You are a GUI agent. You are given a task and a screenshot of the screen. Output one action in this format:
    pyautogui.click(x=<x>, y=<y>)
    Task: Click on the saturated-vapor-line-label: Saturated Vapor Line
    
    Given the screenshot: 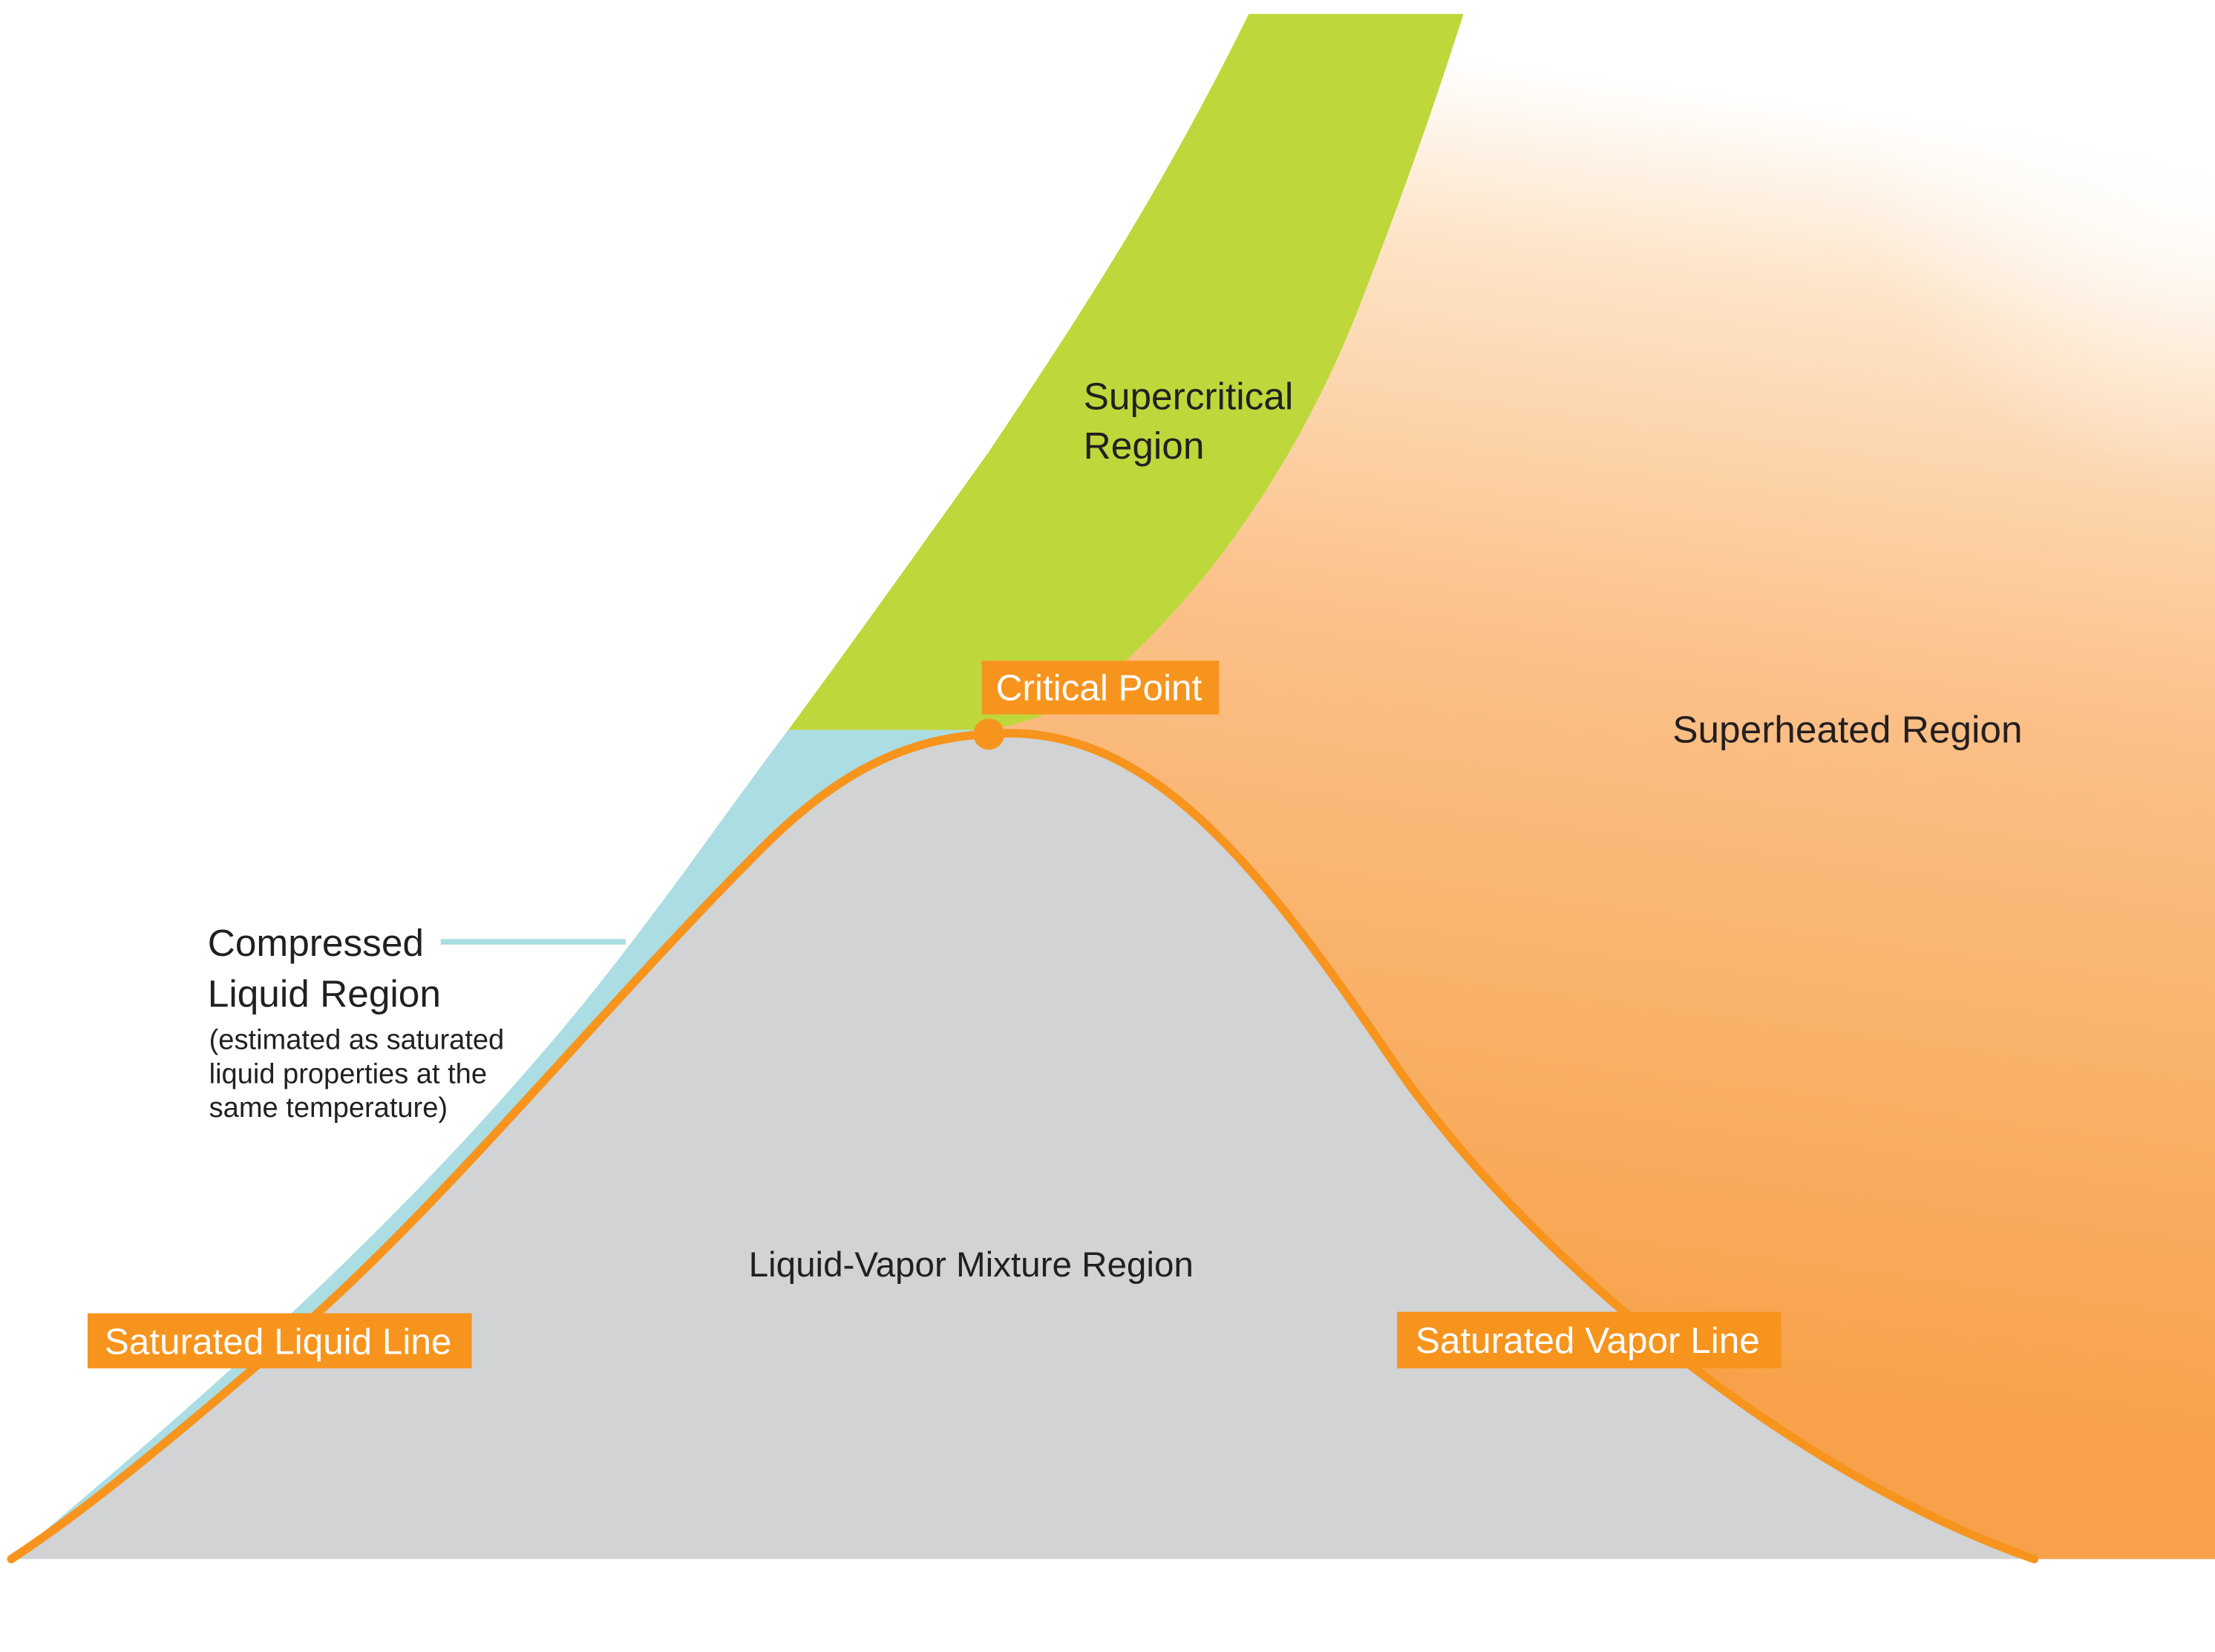 What is the action you would take?
    pyautogui.click(x=1588, y=1340)
    